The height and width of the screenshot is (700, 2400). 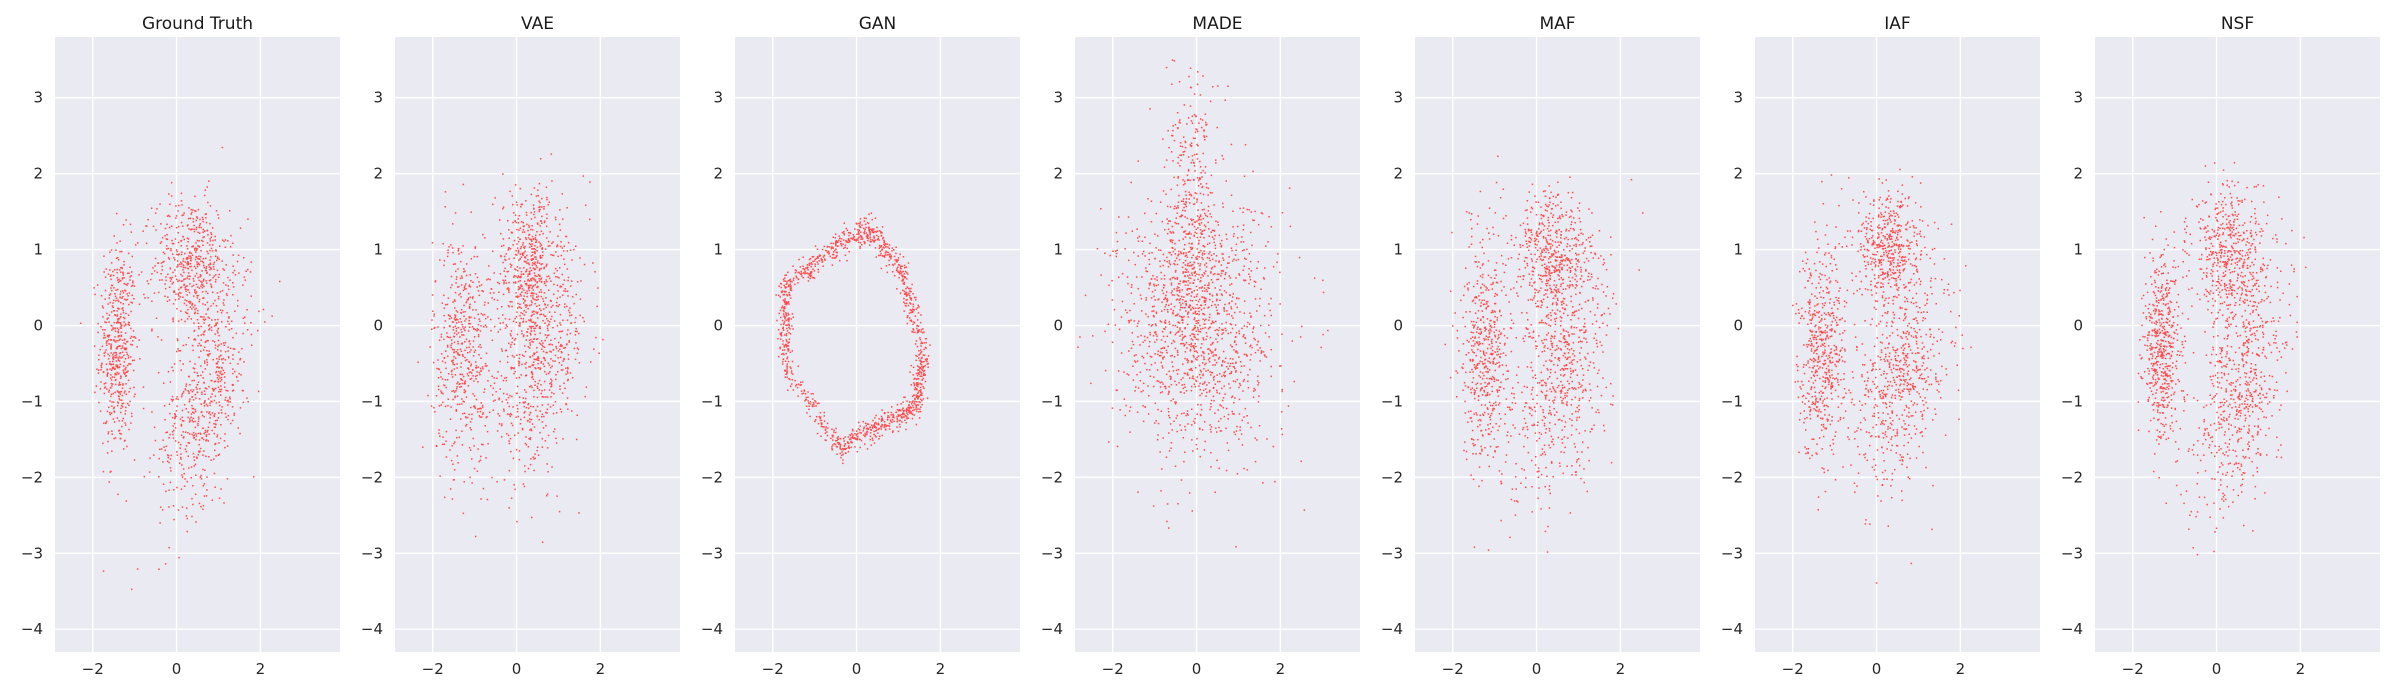 I want to click on plot-area, so click(x=197, y=344).